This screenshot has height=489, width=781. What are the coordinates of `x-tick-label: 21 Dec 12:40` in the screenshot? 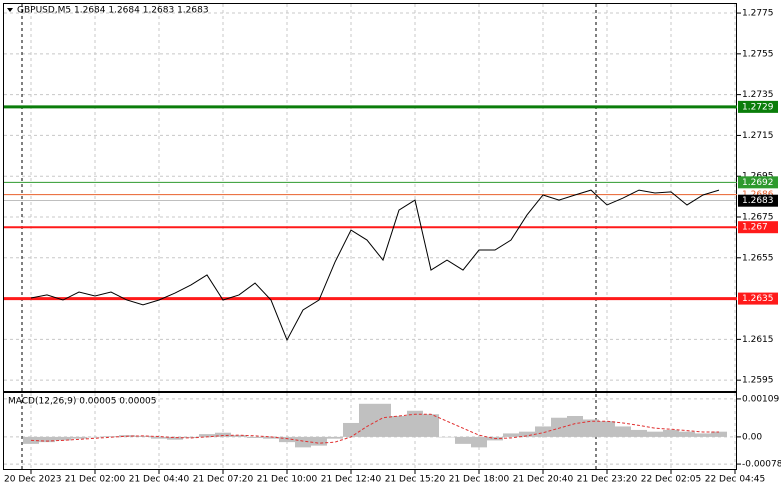 It's located at (351, 480).